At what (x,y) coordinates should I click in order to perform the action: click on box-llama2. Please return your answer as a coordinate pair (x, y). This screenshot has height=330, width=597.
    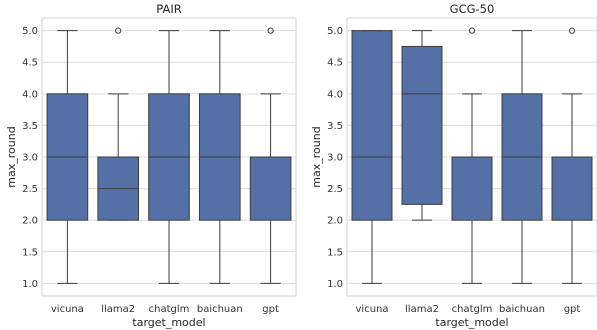
    Looking at the image, I should click on (422, 125).